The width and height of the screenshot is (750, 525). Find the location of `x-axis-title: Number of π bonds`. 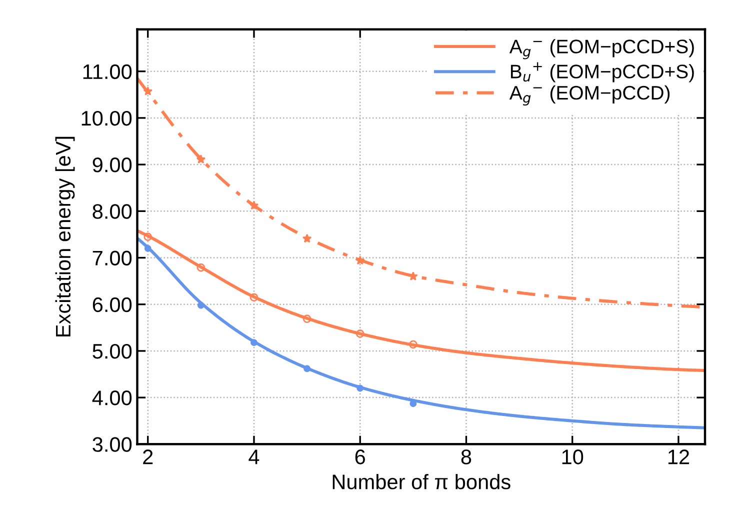

x-axis-title: Number of π bonds is located at coordinates (421, 482).